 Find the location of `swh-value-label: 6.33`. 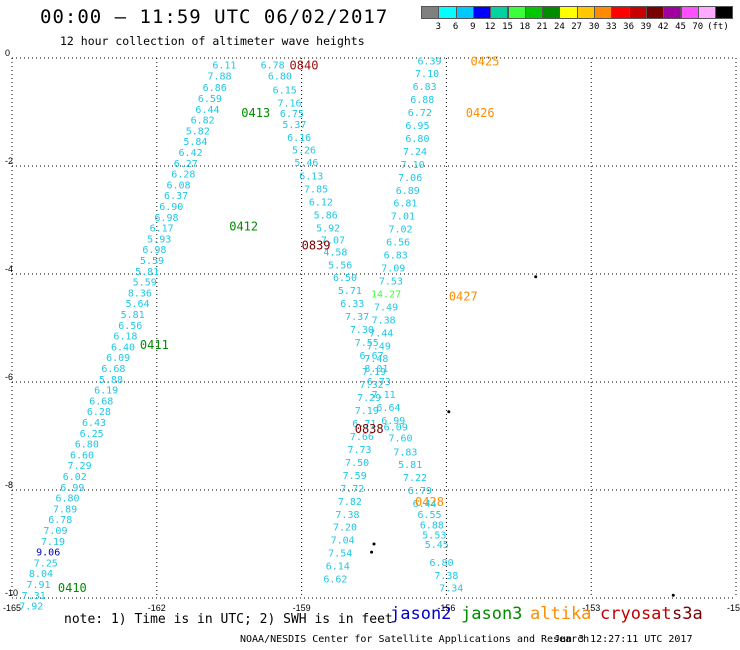

swh-value-label: 6.33 is located at coordinates (352, 304).